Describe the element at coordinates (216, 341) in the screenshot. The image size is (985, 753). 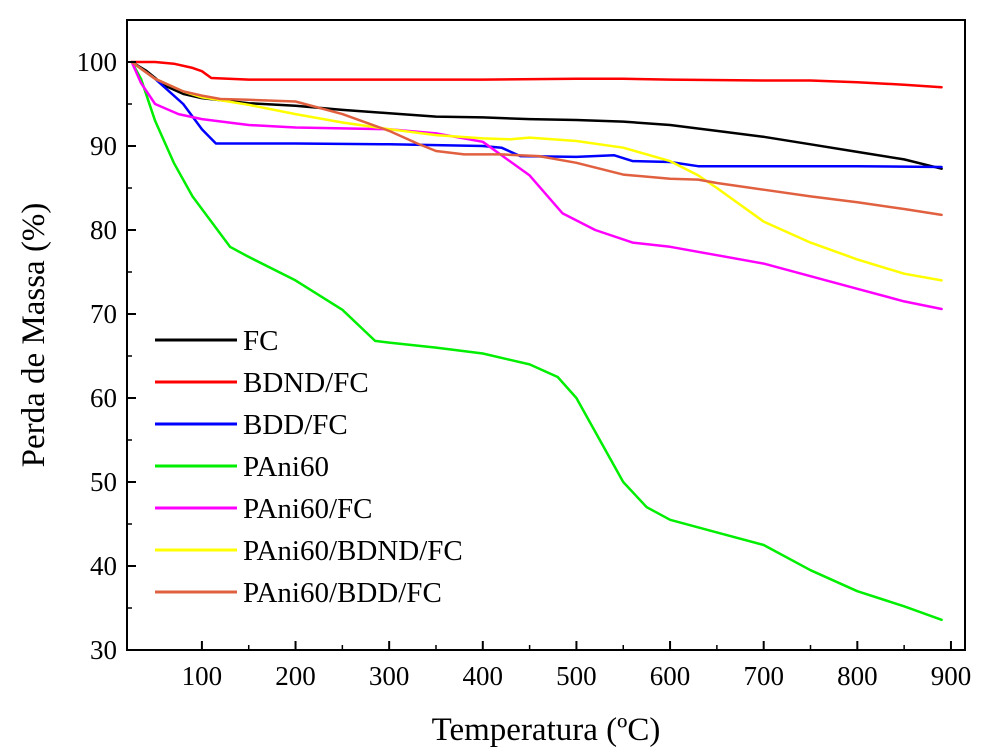
I see `legend-item: FC` at that location.